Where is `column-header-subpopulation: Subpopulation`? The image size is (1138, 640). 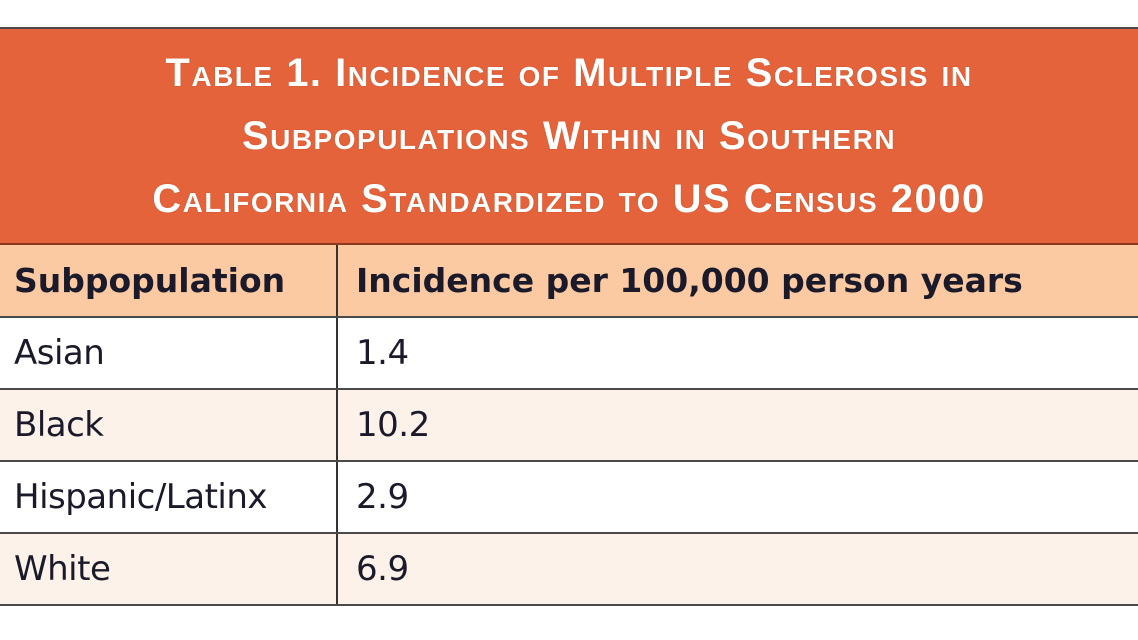 column-header-subpopulation: Subpopulation is located at coordinates (169, 281).